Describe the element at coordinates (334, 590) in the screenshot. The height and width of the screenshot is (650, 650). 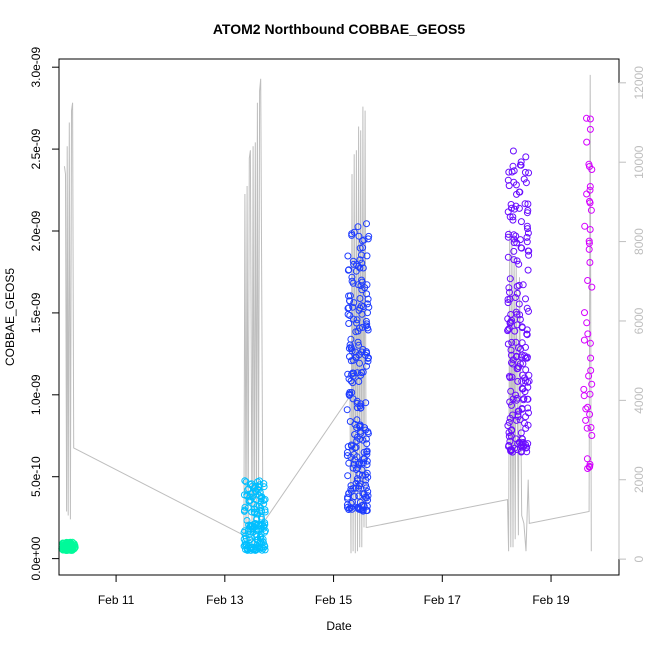
I see `x-axis: Feb 11 Feb 13 Feb 15 Feb 17 Feb 19` at that location.